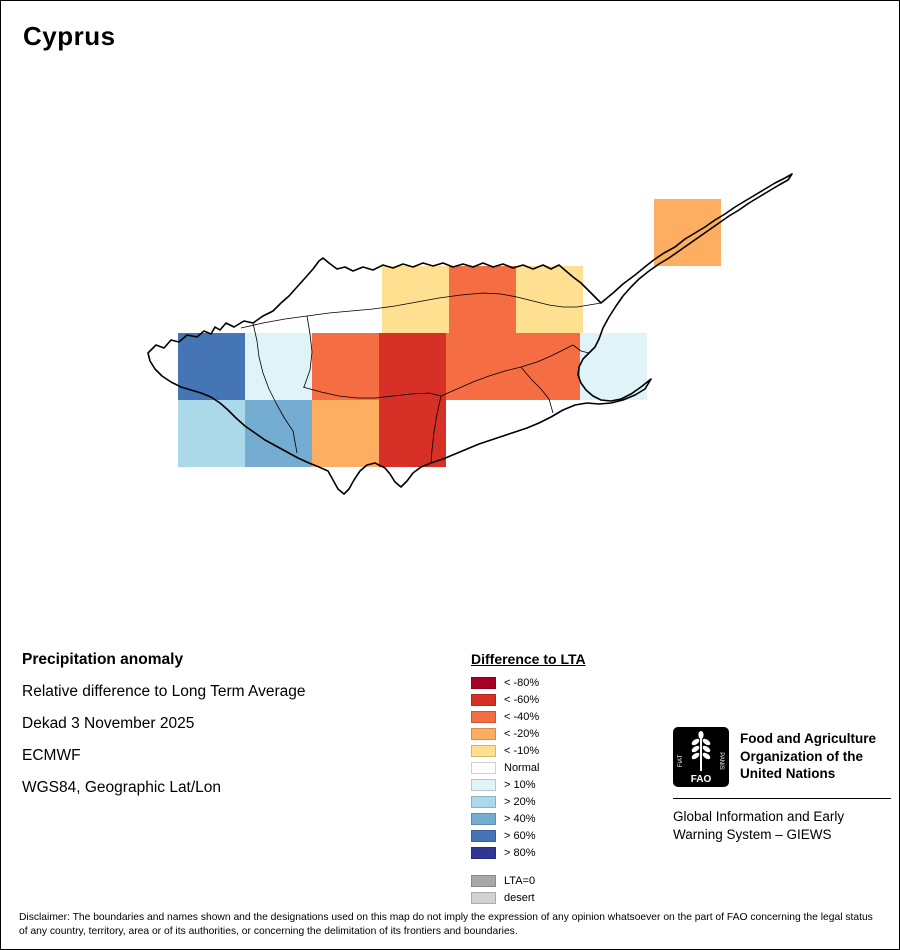 Image resolution: width=900 pixels, height=950 pixels. What do you see at coordinates (522, 716) in the screenshot?
I see `legend-label: < -40%` at bounding box center [522, 716].